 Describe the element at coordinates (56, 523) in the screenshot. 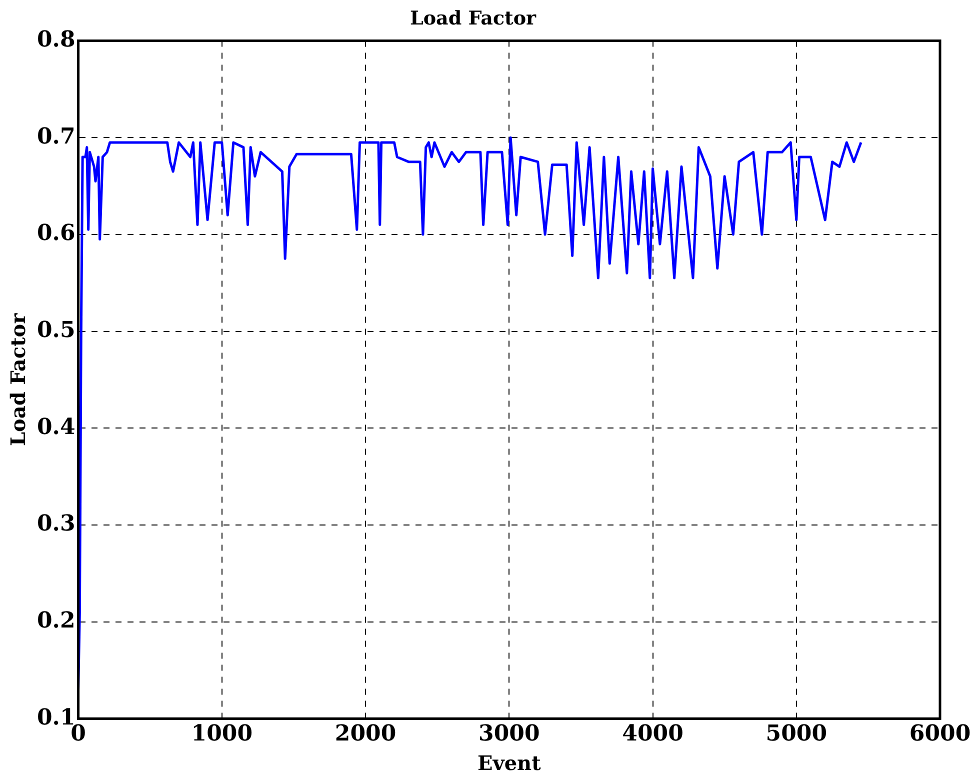

I see `y-tick-label: 0.3` at that location.